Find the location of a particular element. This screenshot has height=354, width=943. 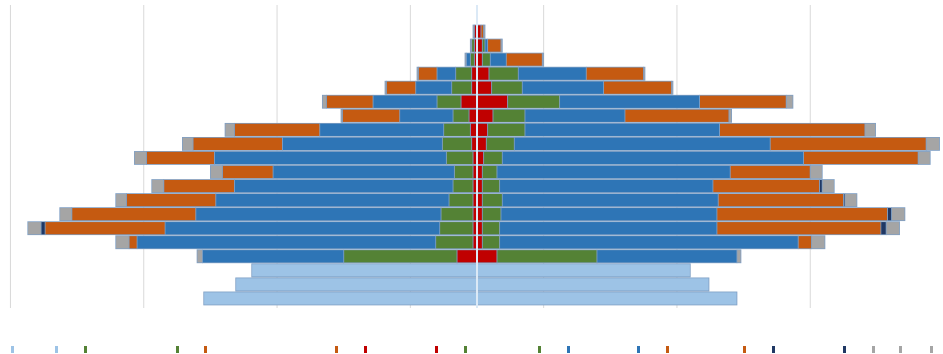

legend-marker-red is located at coordinates (365, 349).